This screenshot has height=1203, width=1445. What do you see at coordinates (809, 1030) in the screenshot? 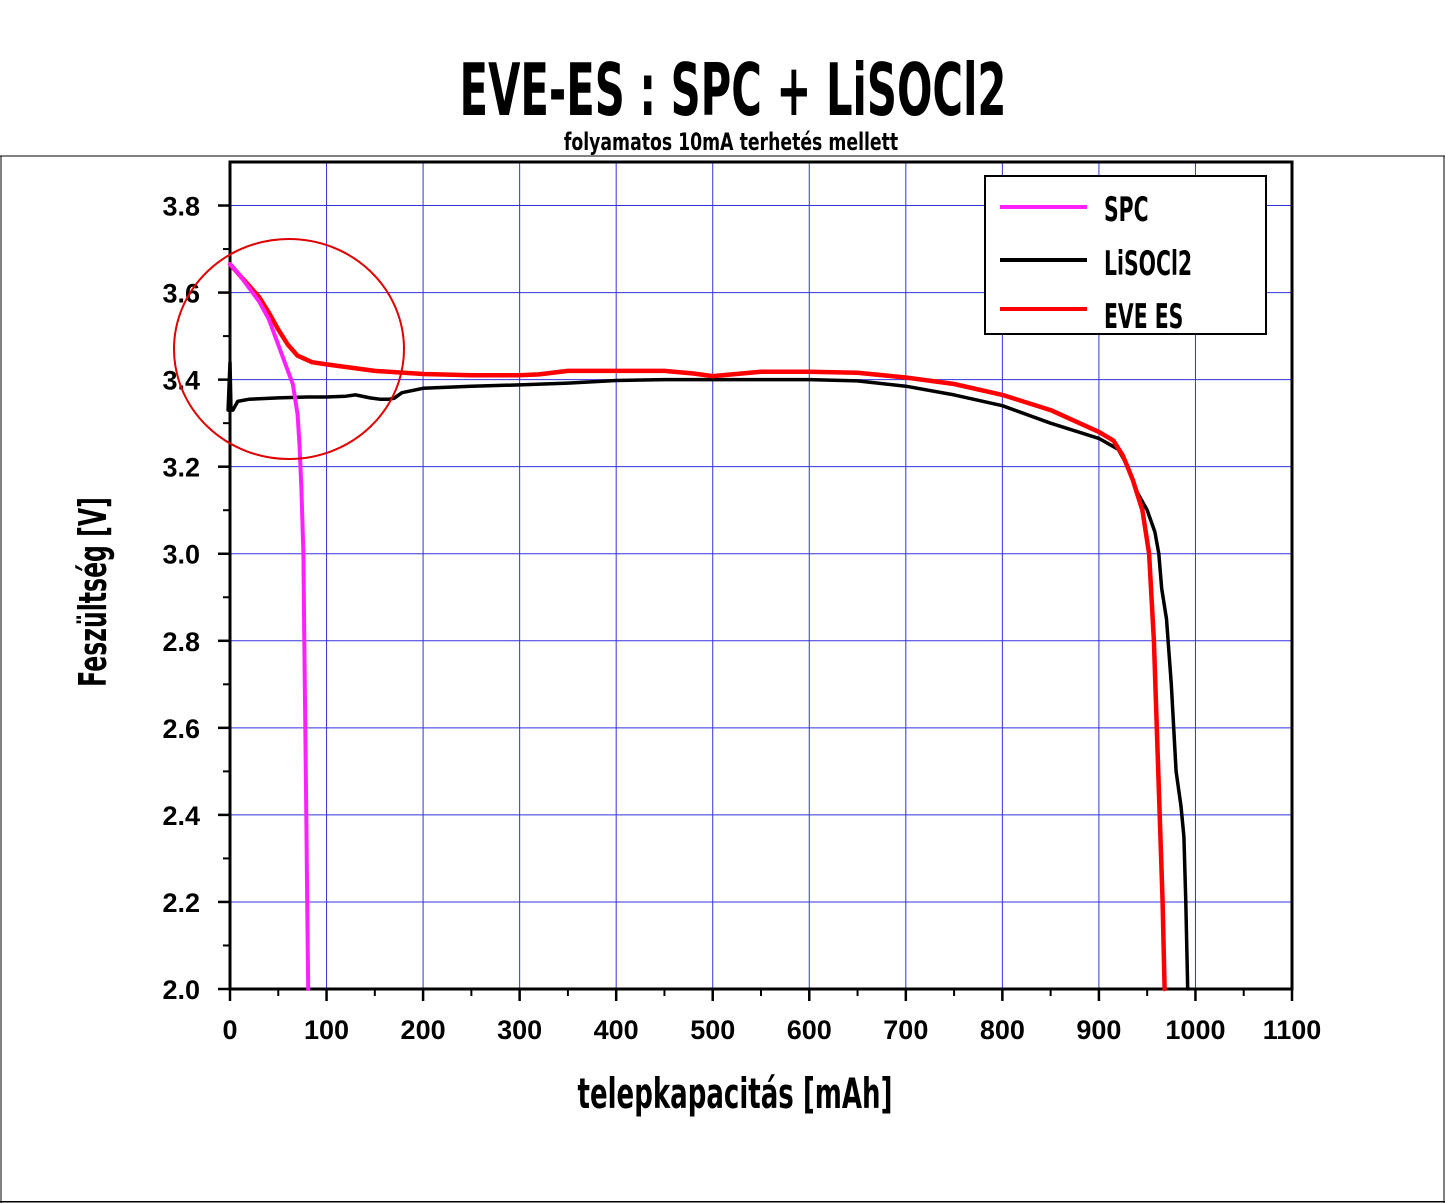
I see `x-tick-label: 600` at bounding box center [809, 1030].